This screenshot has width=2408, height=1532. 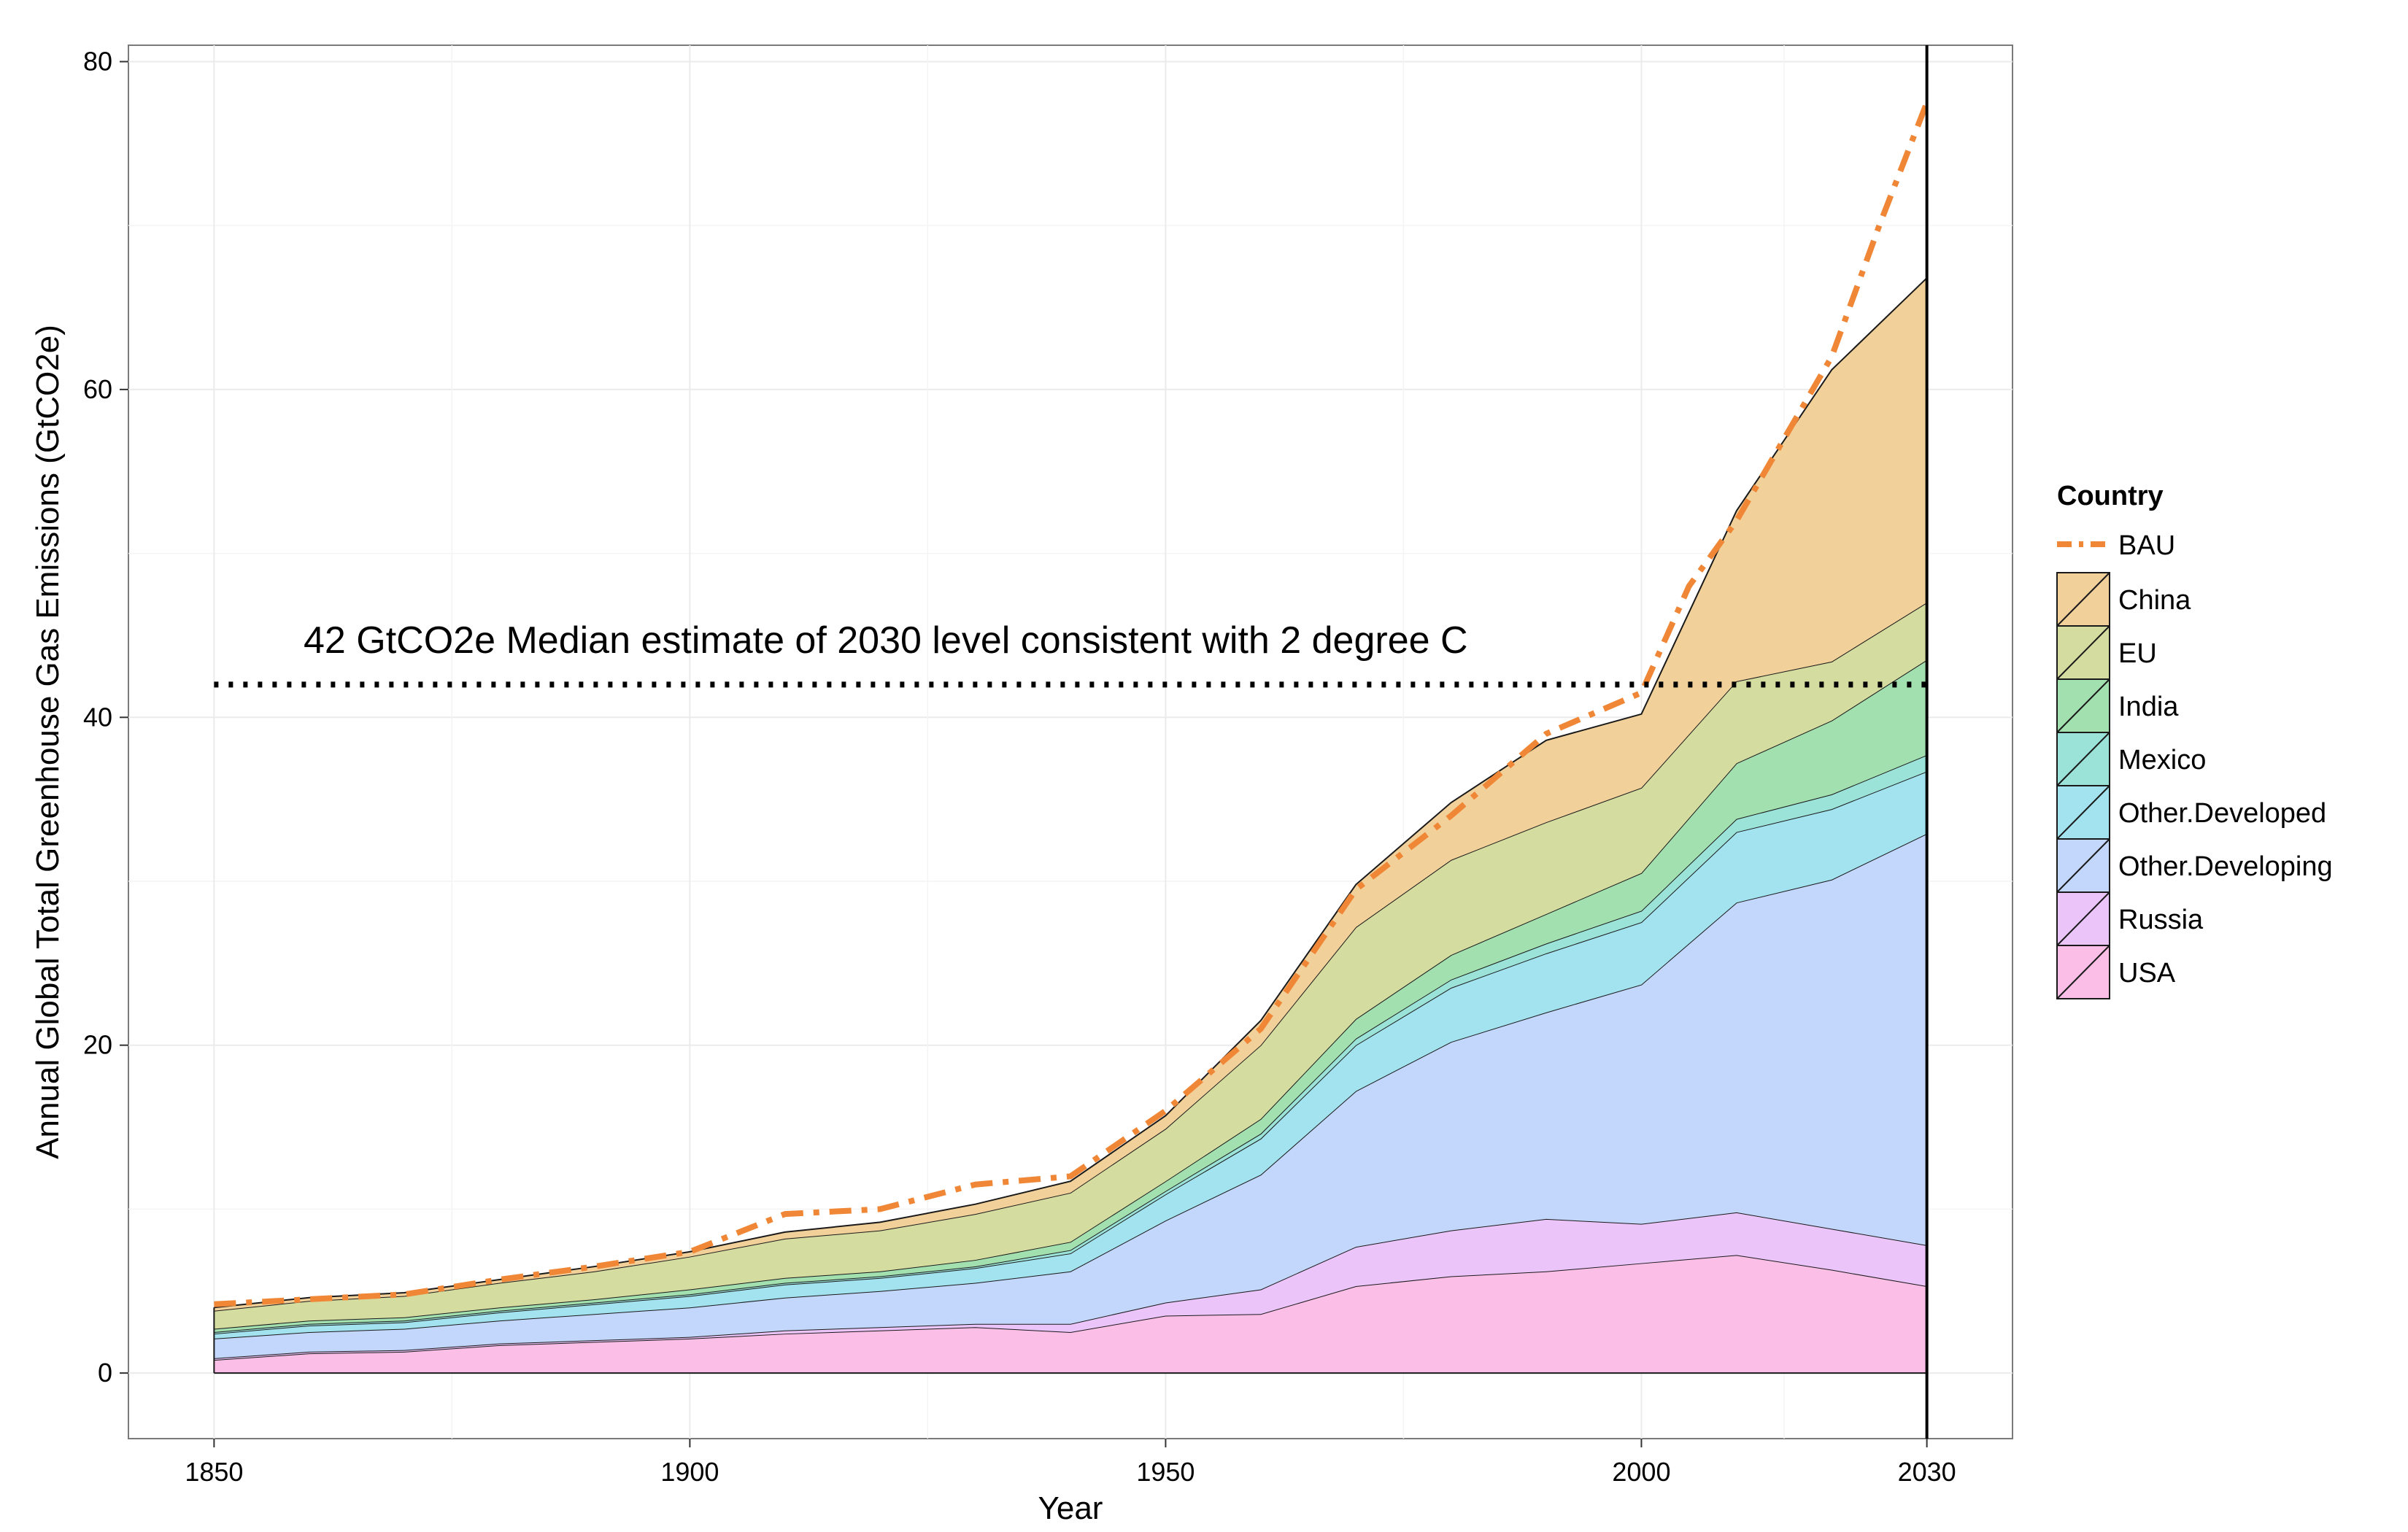 I want to click on area-usa, so click(x=1070, y=1315).